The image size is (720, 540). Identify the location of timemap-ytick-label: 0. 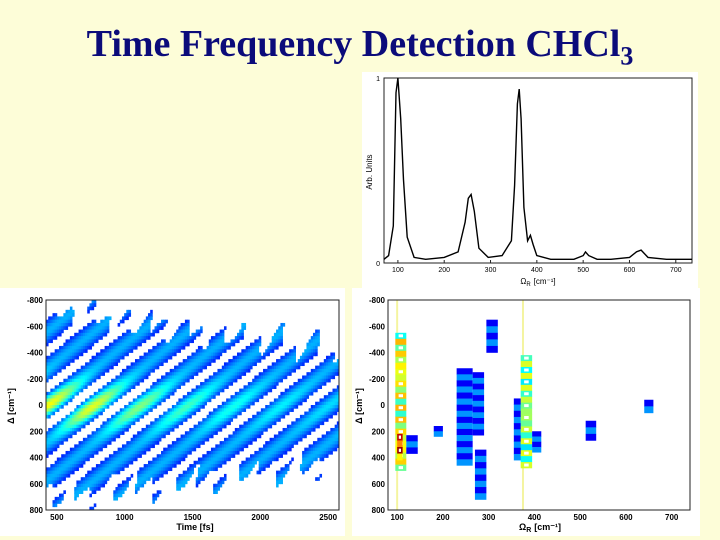
(41, 405).